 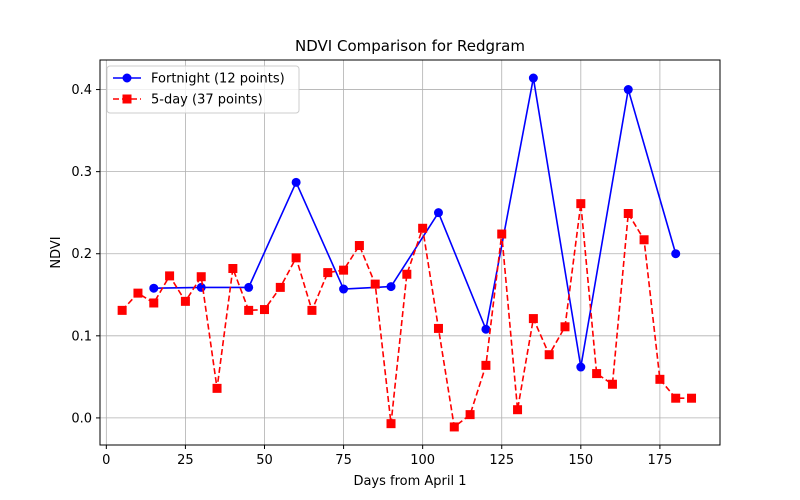 I want to click on x-tick-label: 0, so click(x=106, y=460).